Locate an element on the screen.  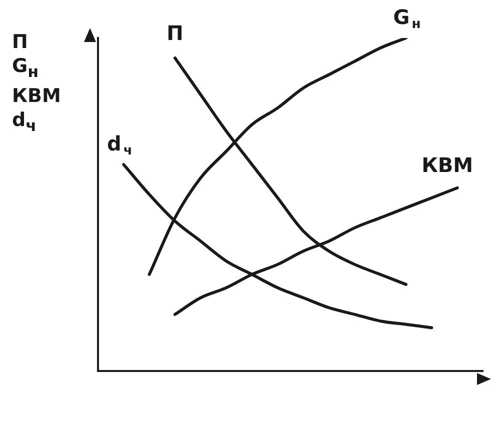
series-label: КВМ is located at coordinates (448, 164).